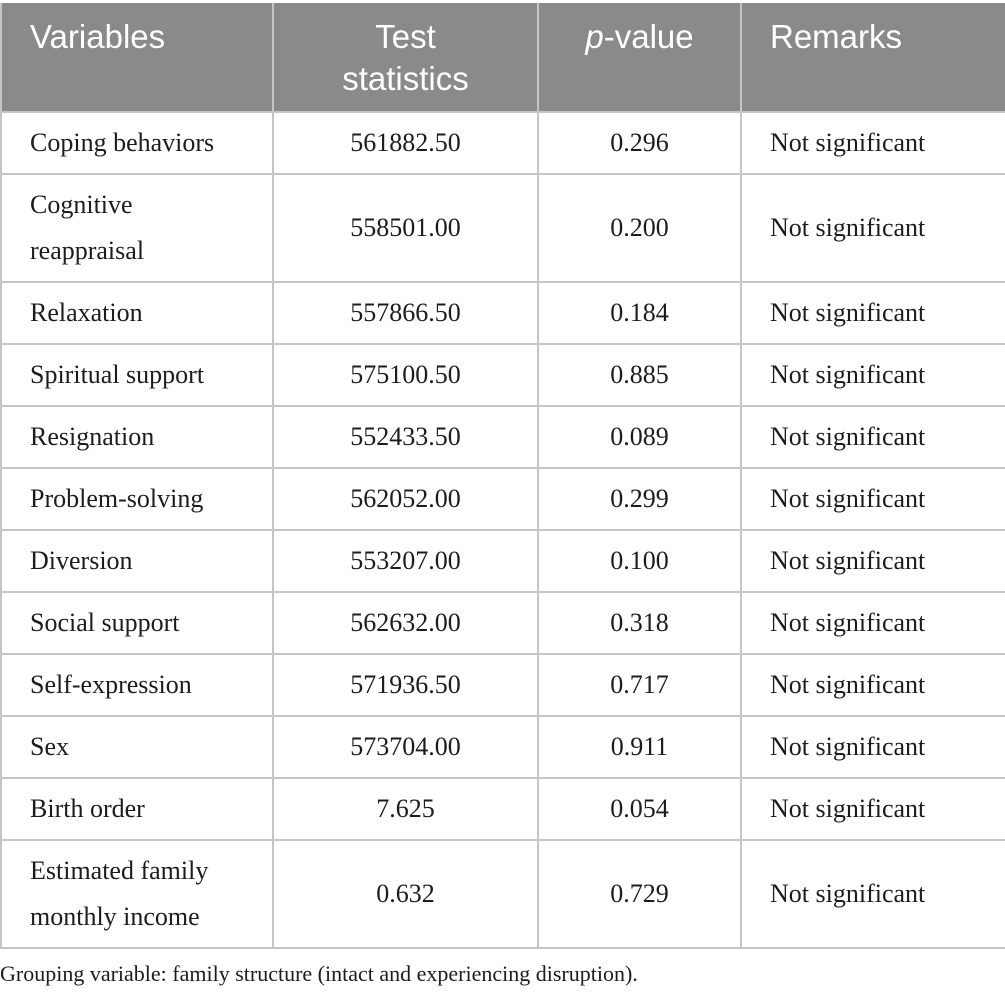  I want to click on test-statistic-cell: 561882.50, so click(405, 143).